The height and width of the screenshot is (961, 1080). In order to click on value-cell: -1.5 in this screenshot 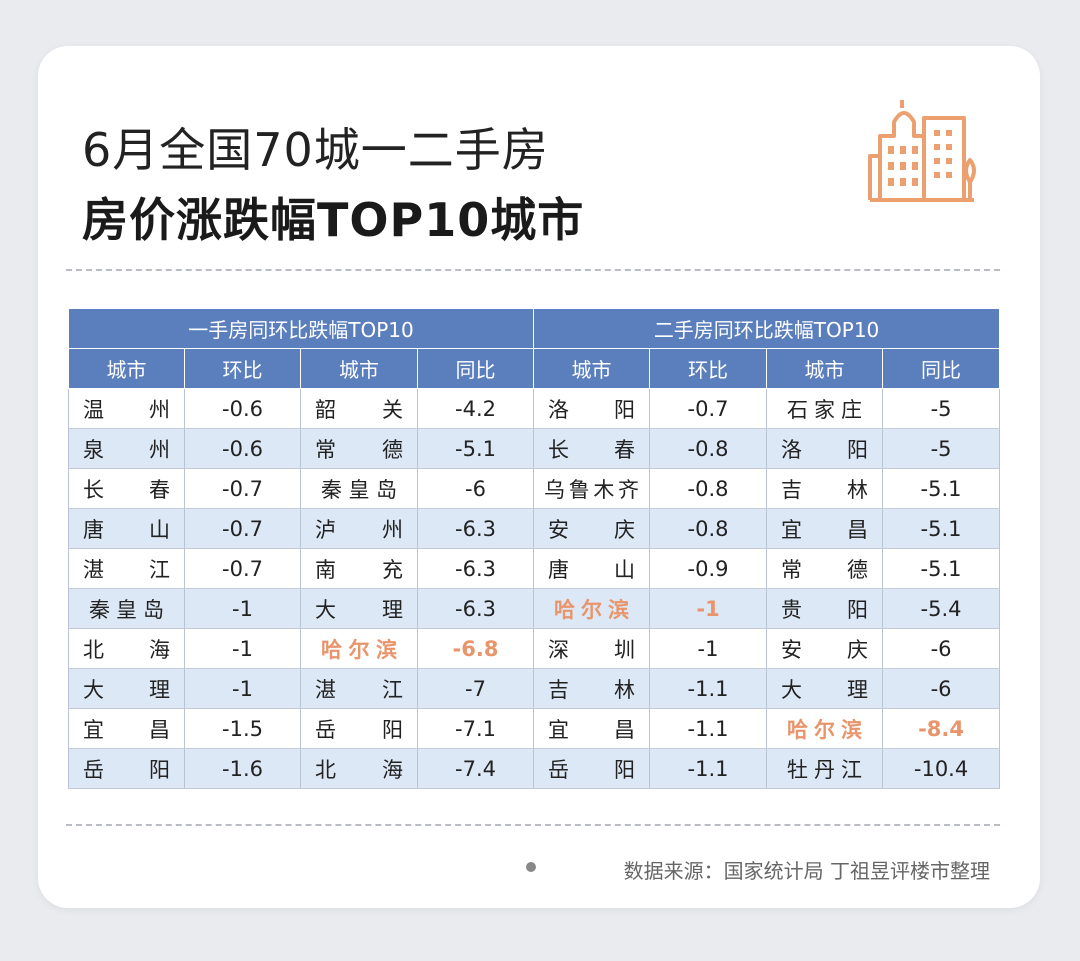, I will do `click(242, 728)`.